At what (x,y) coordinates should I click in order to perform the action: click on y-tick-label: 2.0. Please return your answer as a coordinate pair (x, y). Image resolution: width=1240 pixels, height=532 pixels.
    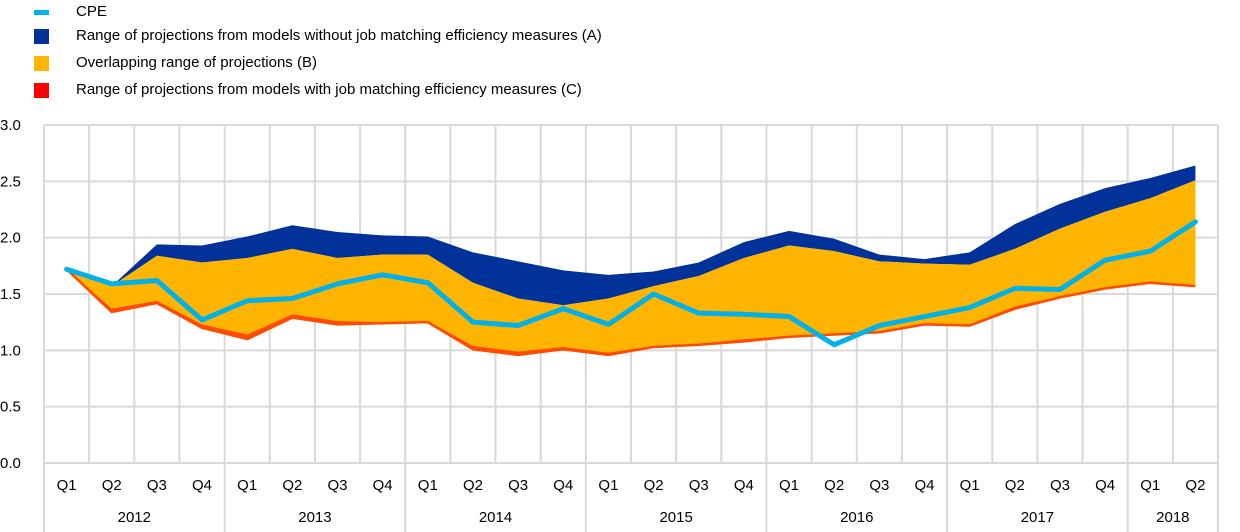
    Looking at the image, I should click on (10, 238).